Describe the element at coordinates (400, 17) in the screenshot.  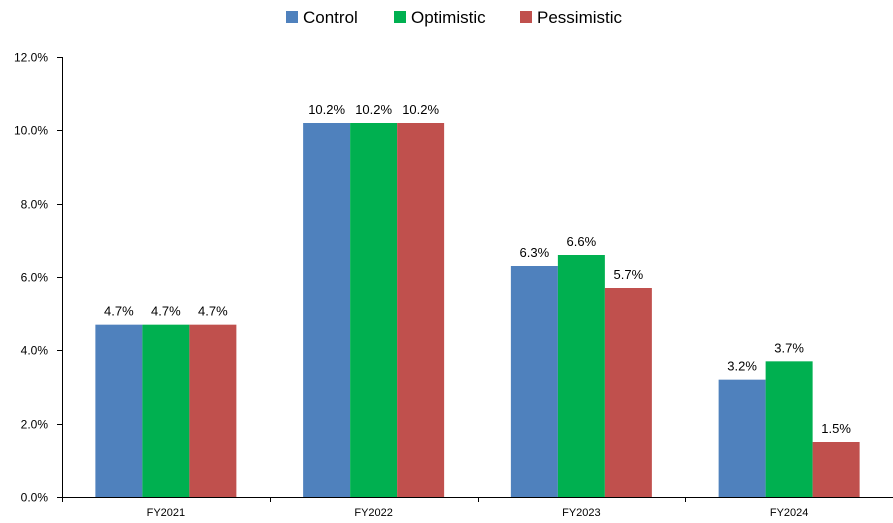
I see `legend-swatch-optimistic` at that location.